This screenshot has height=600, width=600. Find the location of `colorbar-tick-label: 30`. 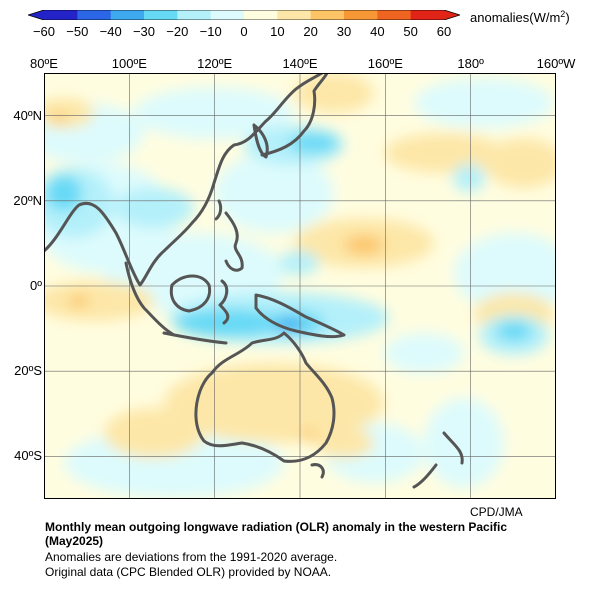

colorbar-tick-label: 30 is located at coordinates (344, 31).